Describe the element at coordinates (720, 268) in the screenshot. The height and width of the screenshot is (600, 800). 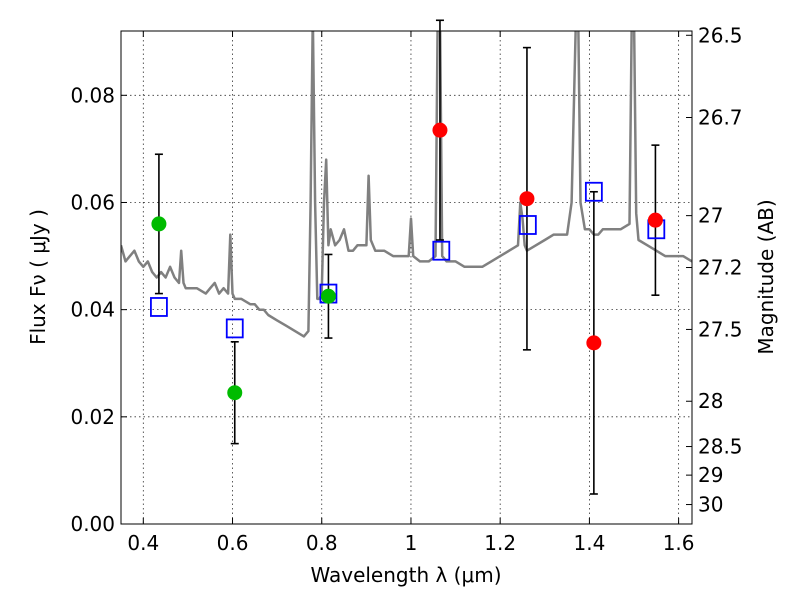
I see `right-tick-label: 27.2` at that location.